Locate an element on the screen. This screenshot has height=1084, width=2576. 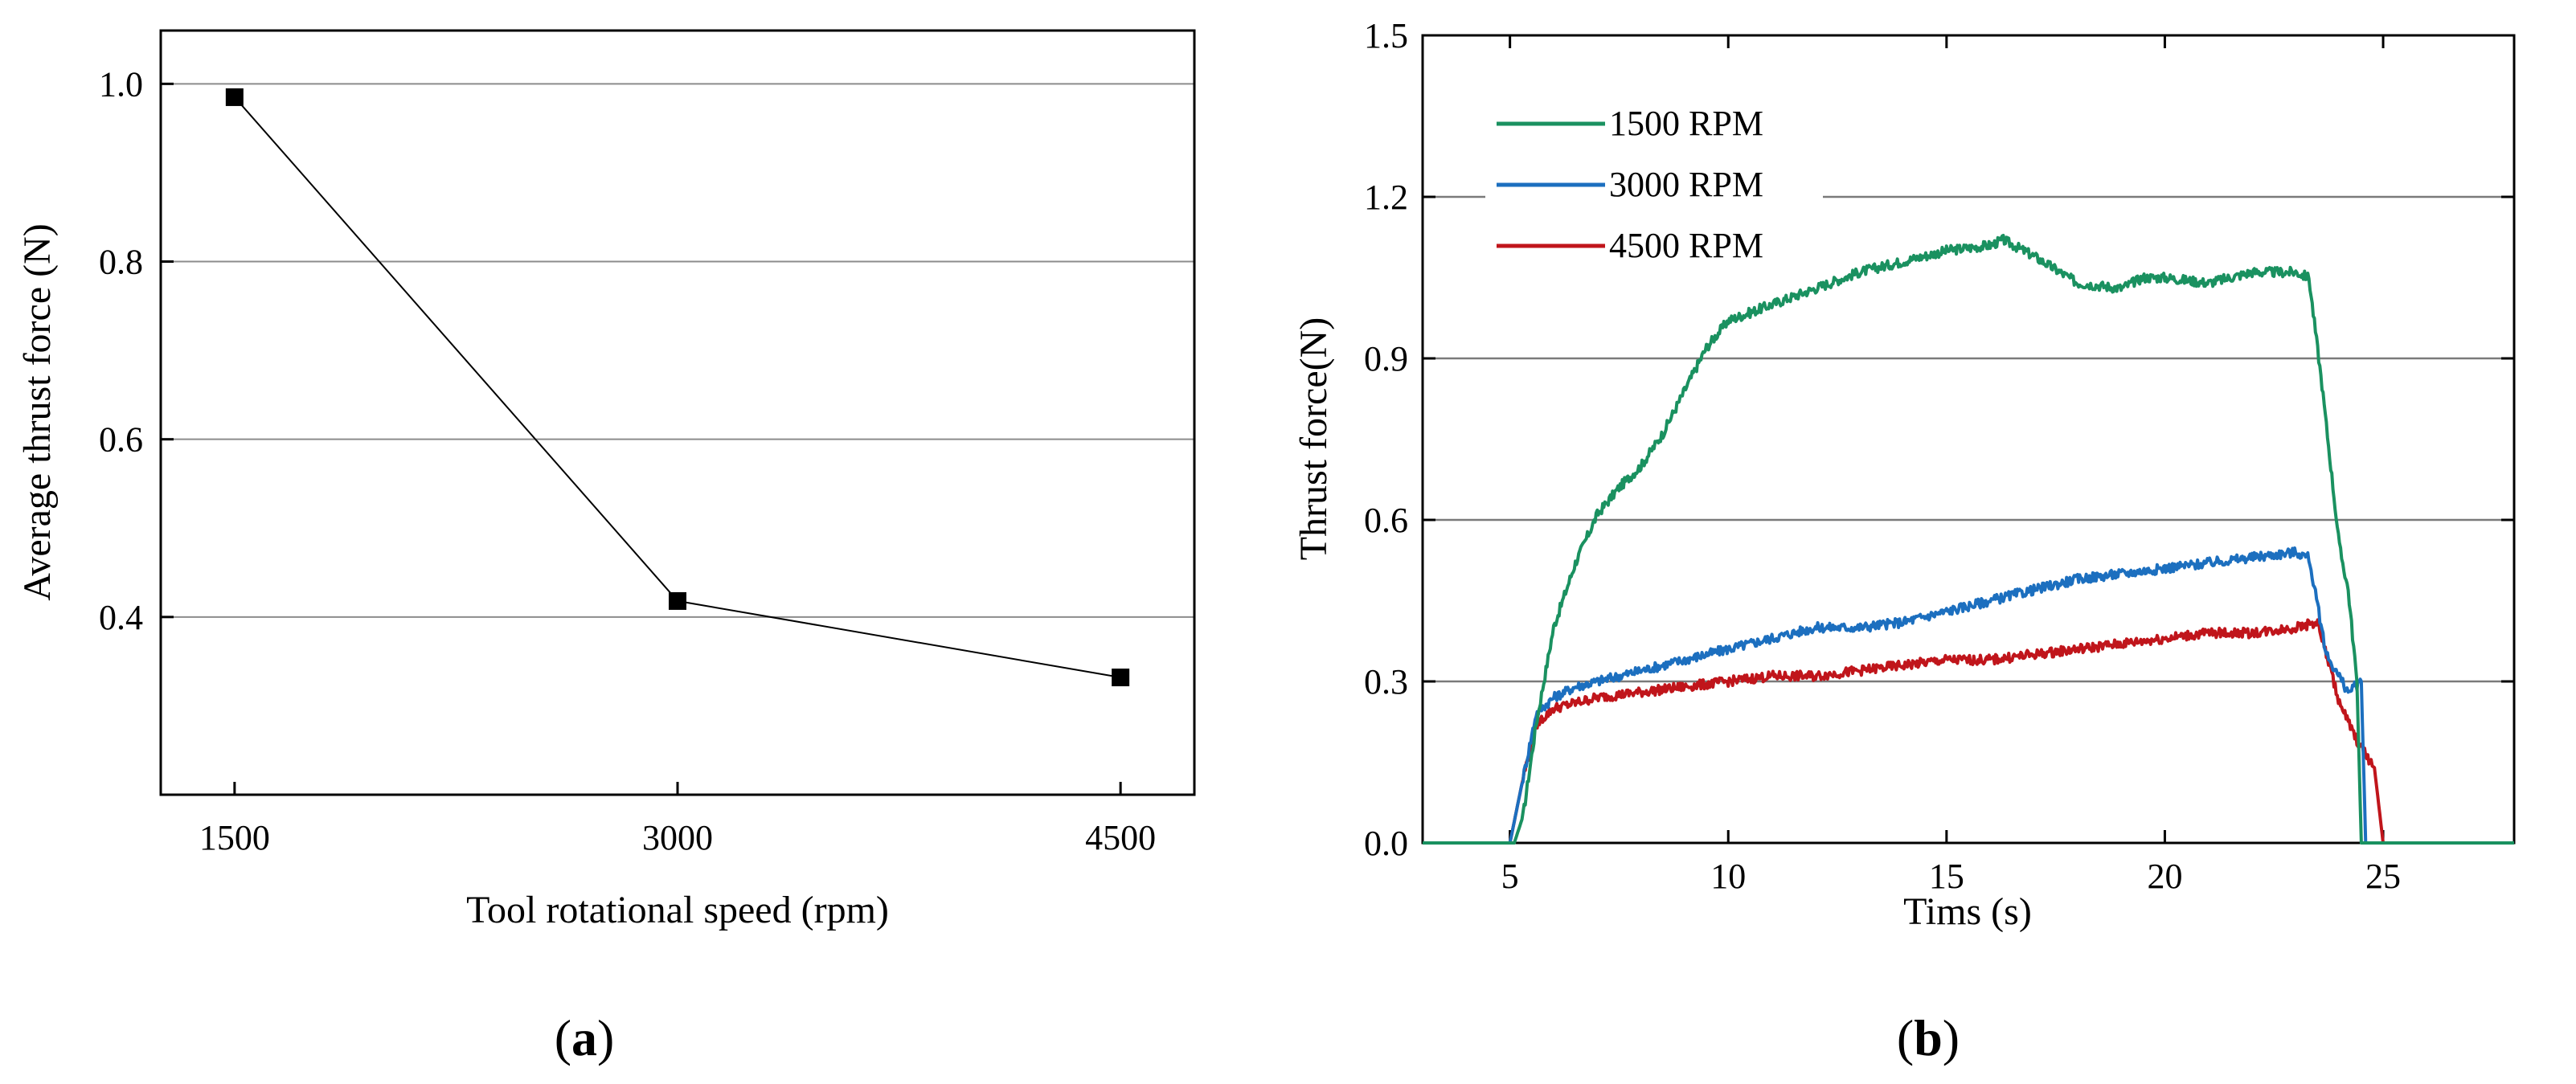
chart-a-ytick-label: 0.8 is located at coordinates (121, 262).